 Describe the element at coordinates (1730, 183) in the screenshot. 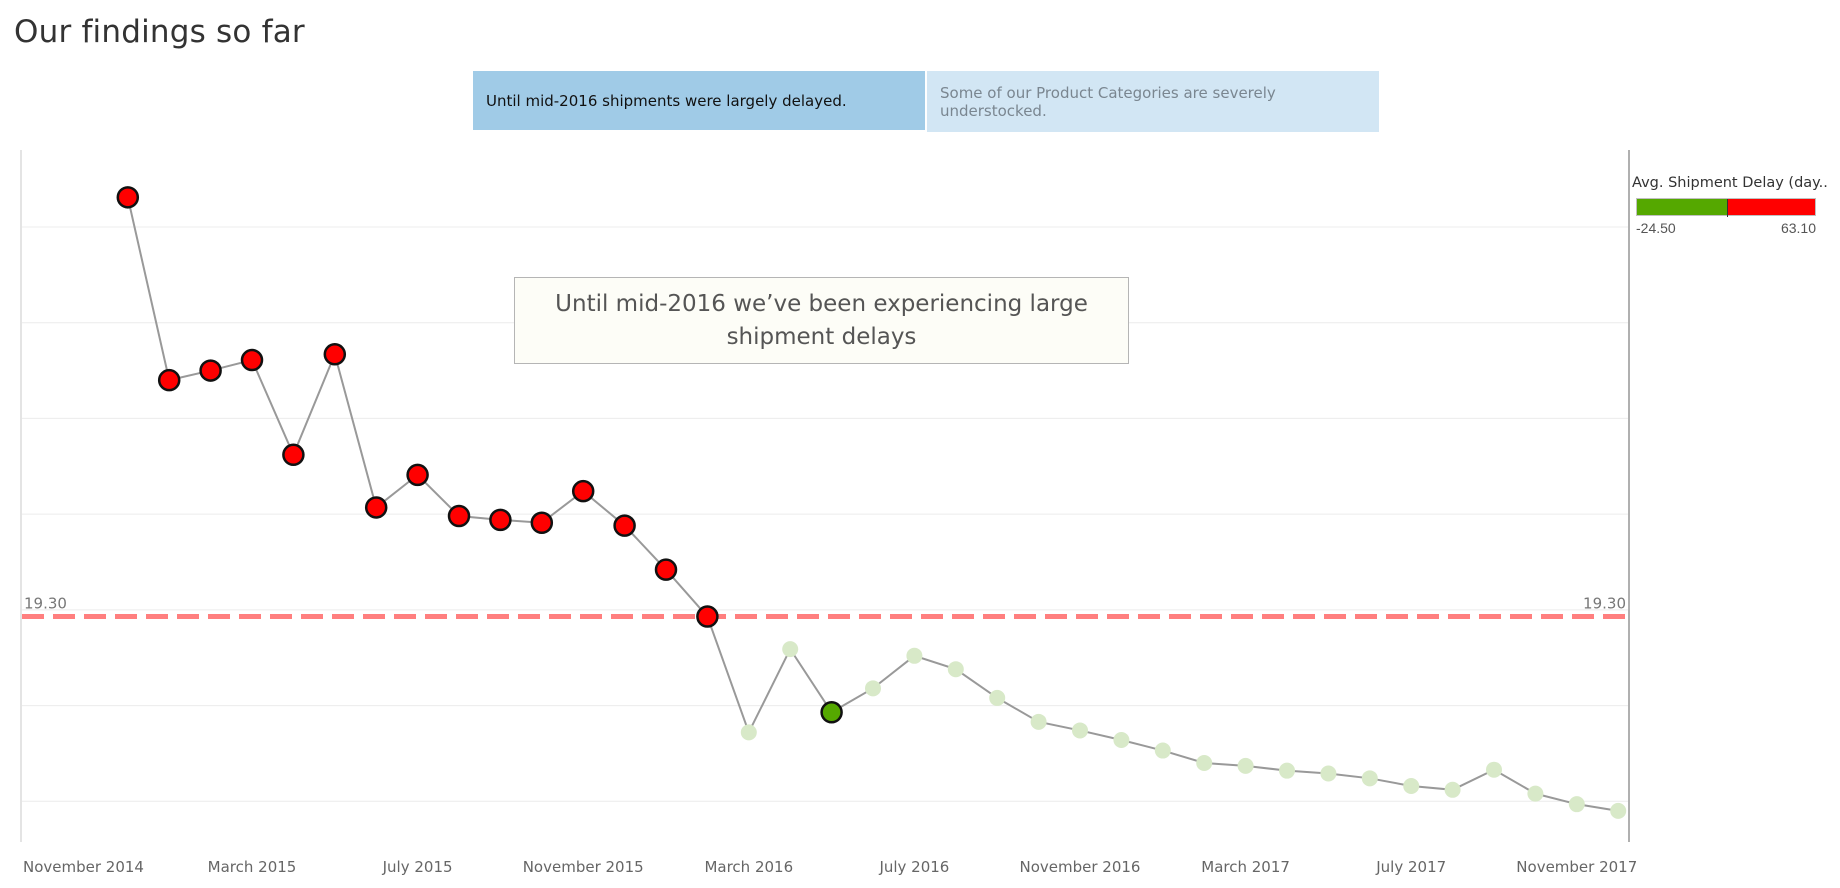

I see `legend-title: Avg. Shipment Delay (day..` at that location.